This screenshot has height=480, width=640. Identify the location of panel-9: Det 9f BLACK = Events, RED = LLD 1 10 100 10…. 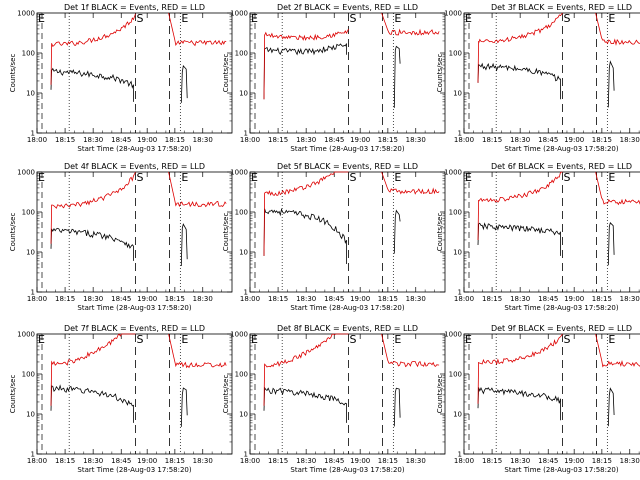
(538, 399).